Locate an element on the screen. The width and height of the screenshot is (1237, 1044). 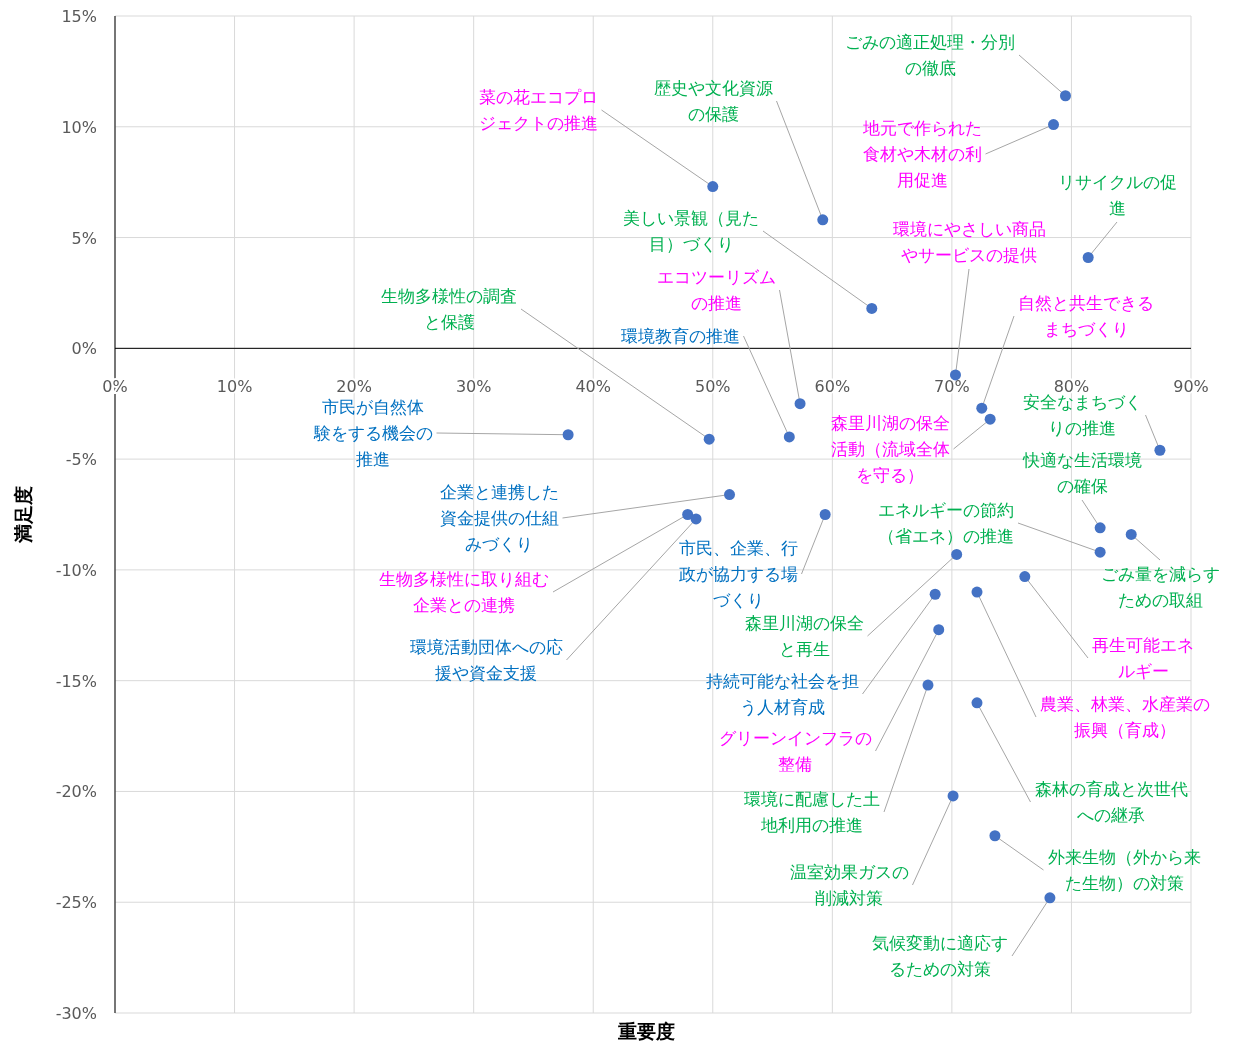
x-axis-title: 重要度 is located at coordinates (645, 1031).